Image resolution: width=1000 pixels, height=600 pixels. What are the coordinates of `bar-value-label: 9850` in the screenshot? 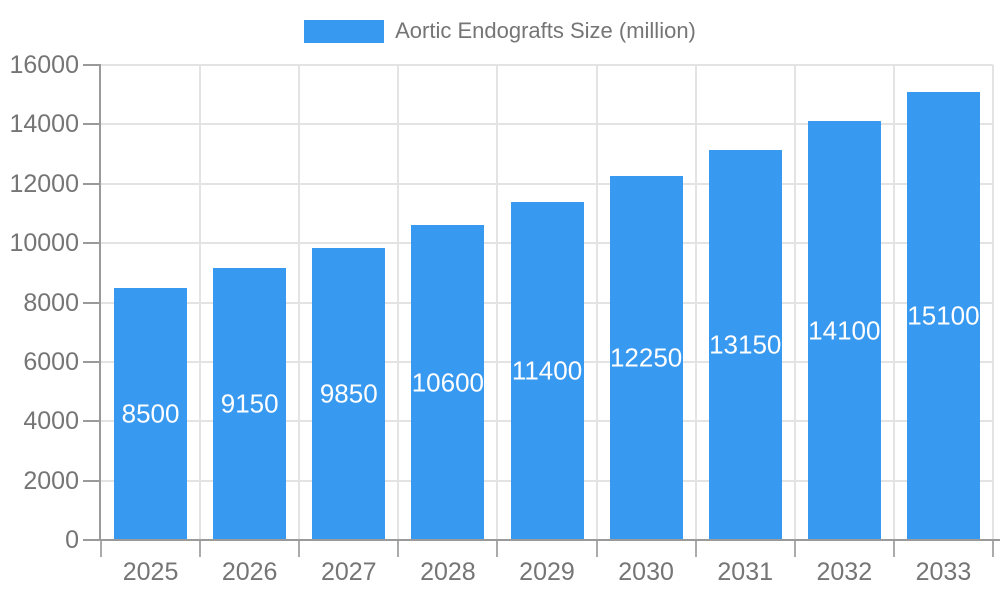 It's located at (348, 393).